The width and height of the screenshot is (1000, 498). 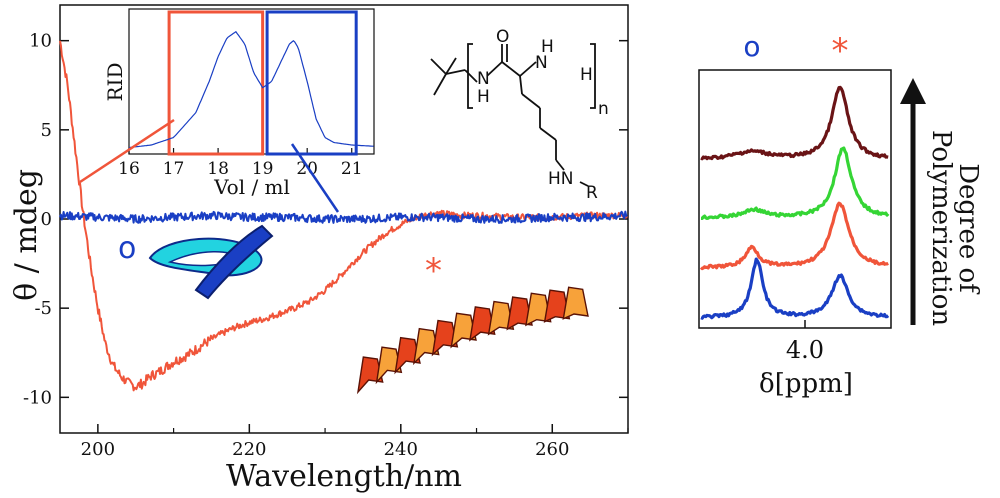 What do you see at coordinates (840, 51) in the screenshot?
I see `nmr-helix-marker: *` at bounding box center [840, 51].